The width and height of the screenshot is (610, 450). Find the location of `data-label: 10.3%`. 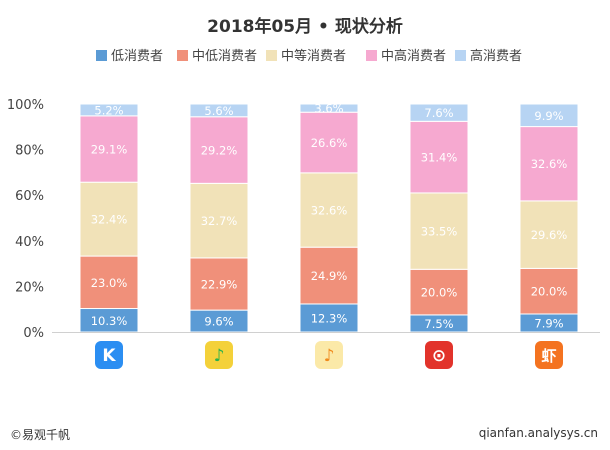

data-label: 10.3% is located at coordinates (109, 321).